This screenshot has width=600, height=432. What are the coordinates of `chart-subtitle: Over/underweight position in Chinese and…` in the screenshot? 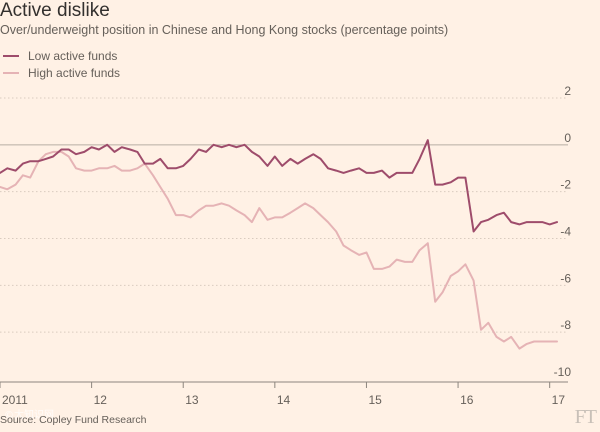 It's located at (224, 30).